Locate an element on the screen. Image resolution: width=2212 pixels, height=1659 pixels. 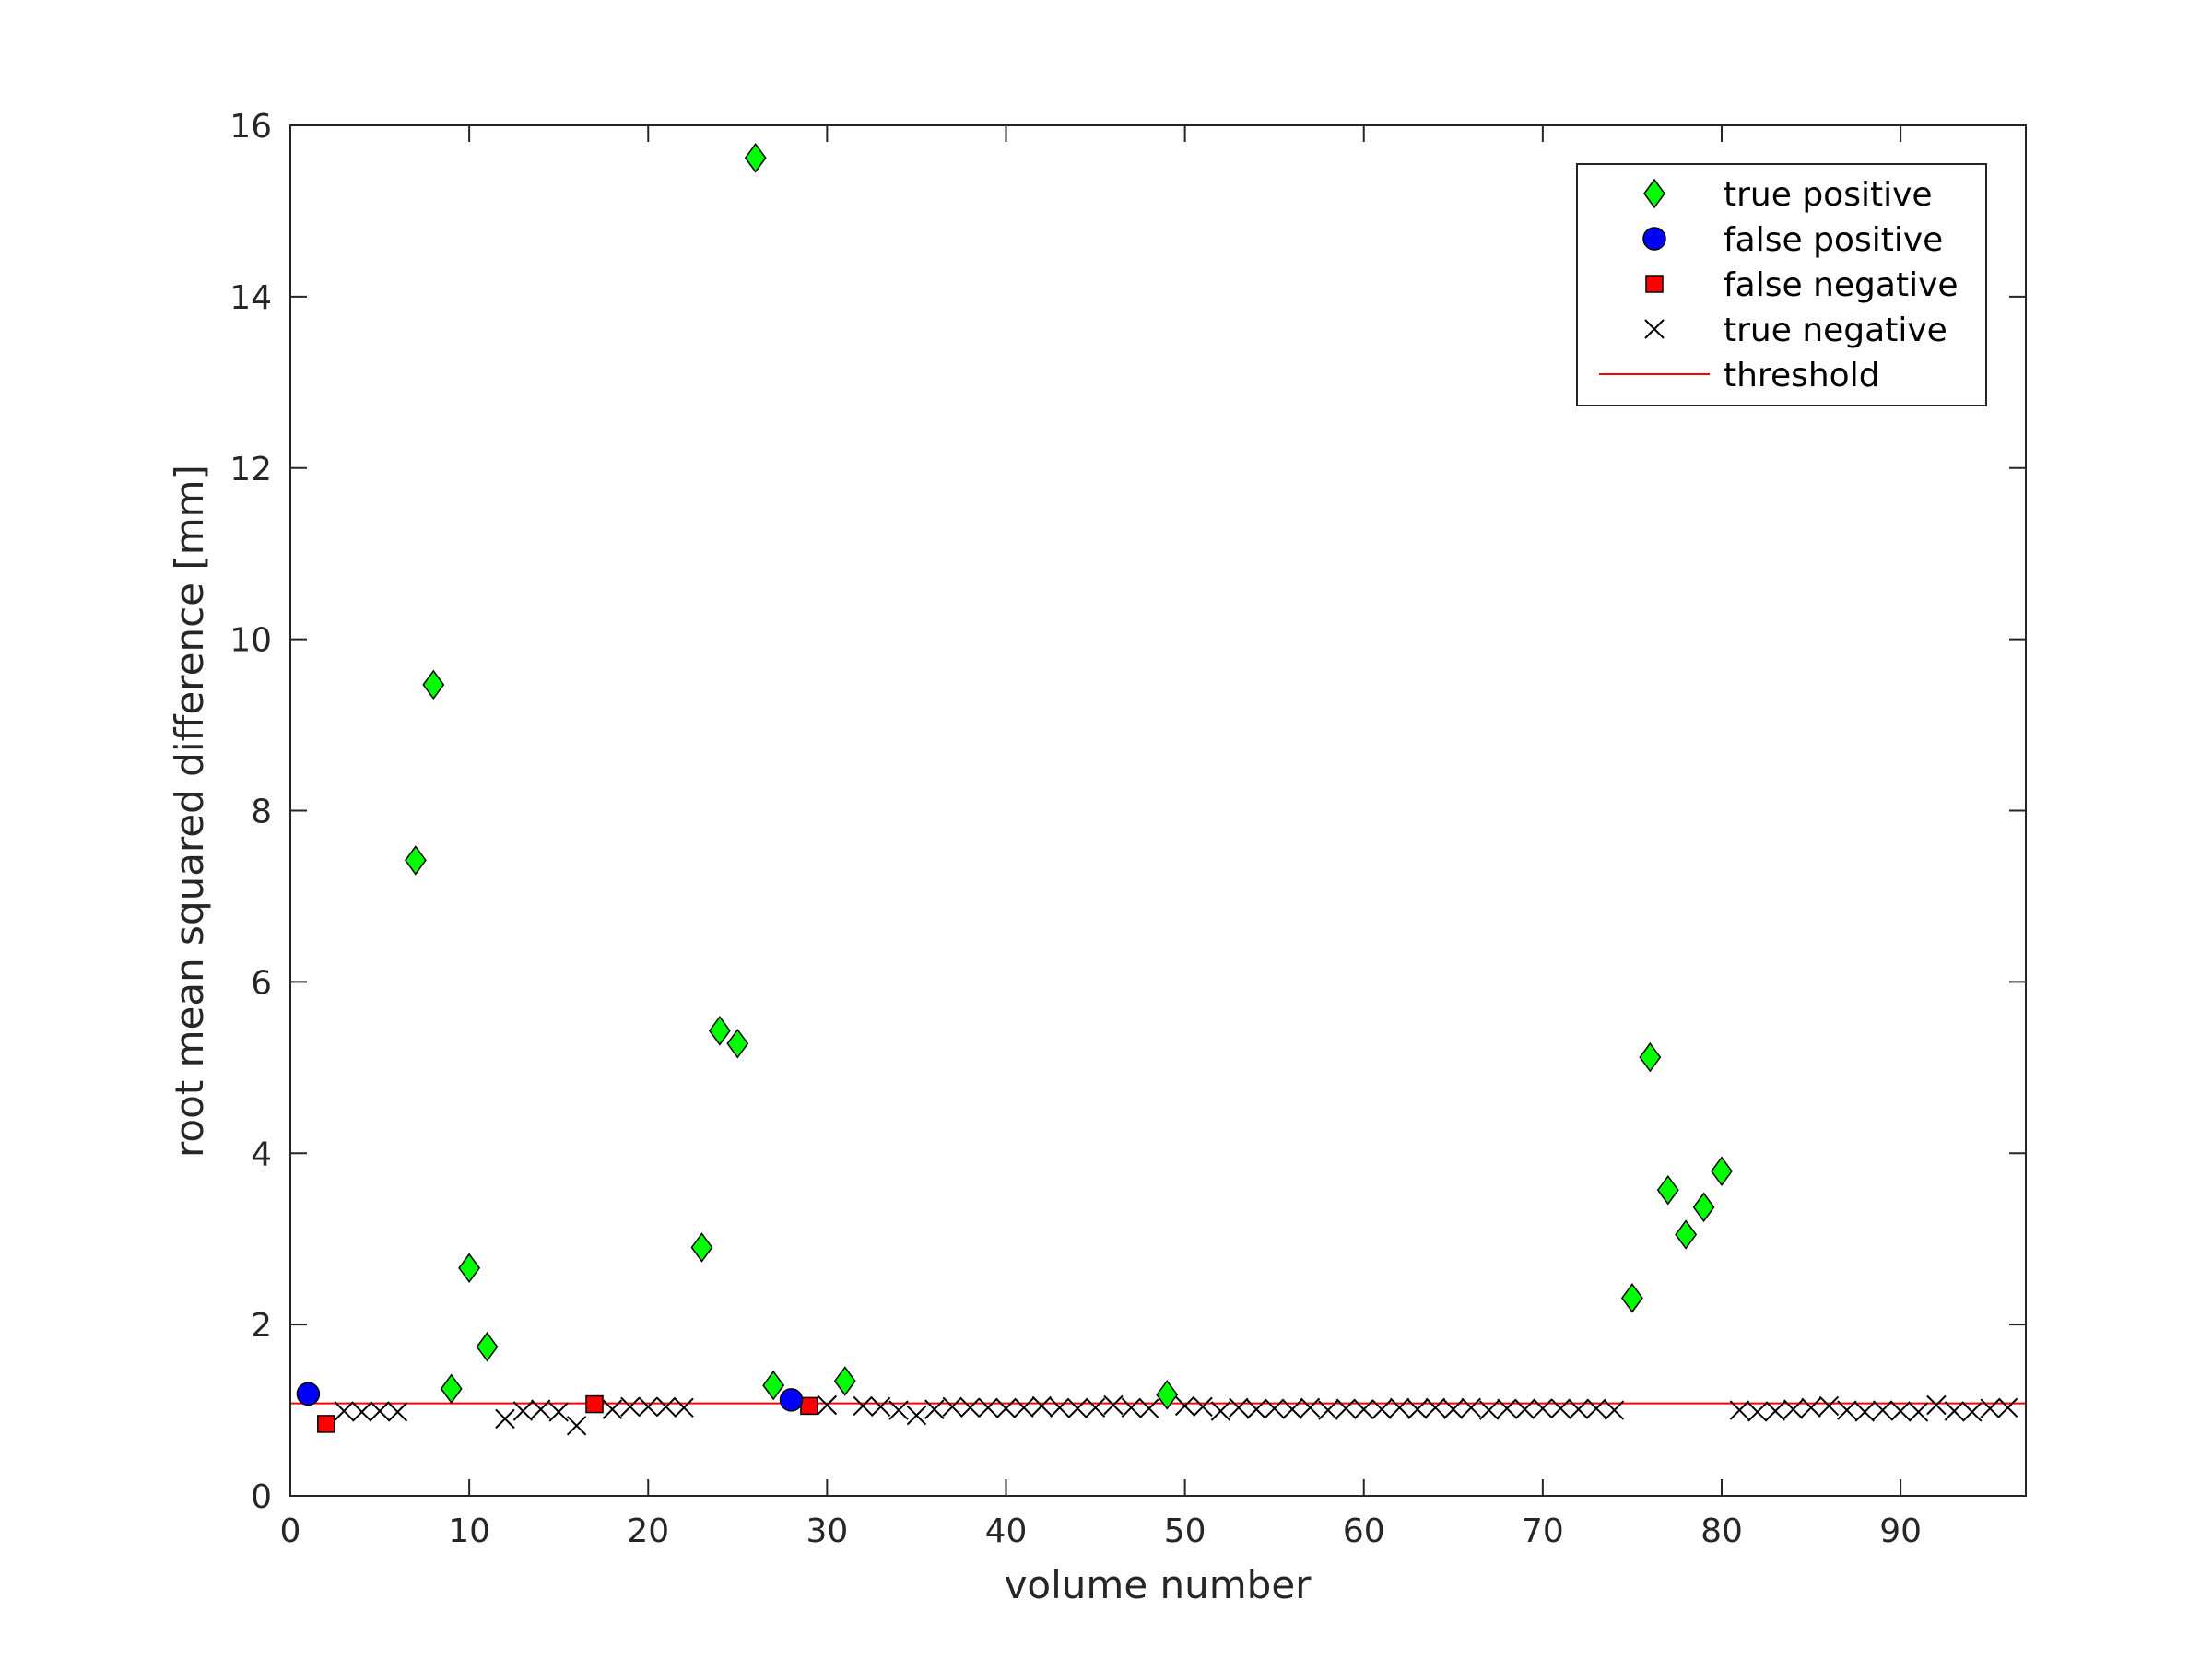
y-tick-label: 16 is located at coordinates (250, 127).